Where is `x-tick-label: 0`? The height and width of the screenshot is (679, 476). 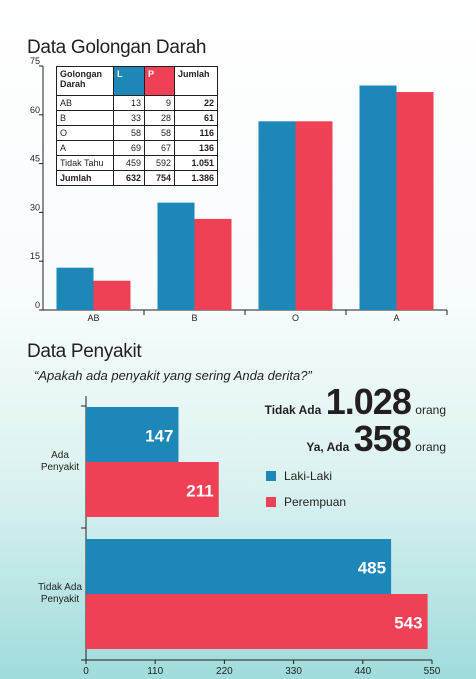
x-tick-label: 0 is located at coordinates (86, 671).